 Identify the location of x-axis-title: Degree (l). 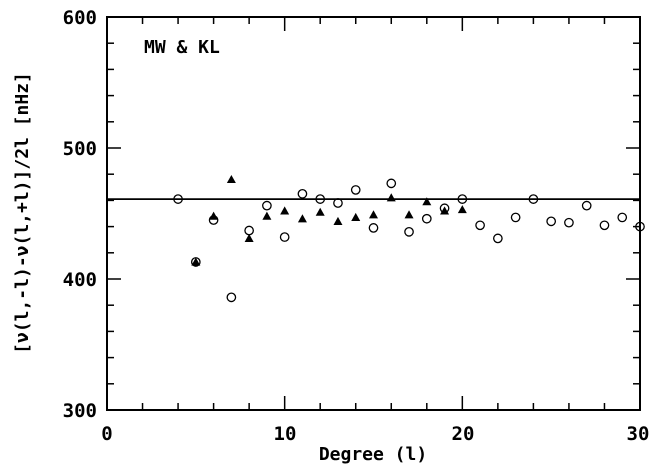
(373, 454).